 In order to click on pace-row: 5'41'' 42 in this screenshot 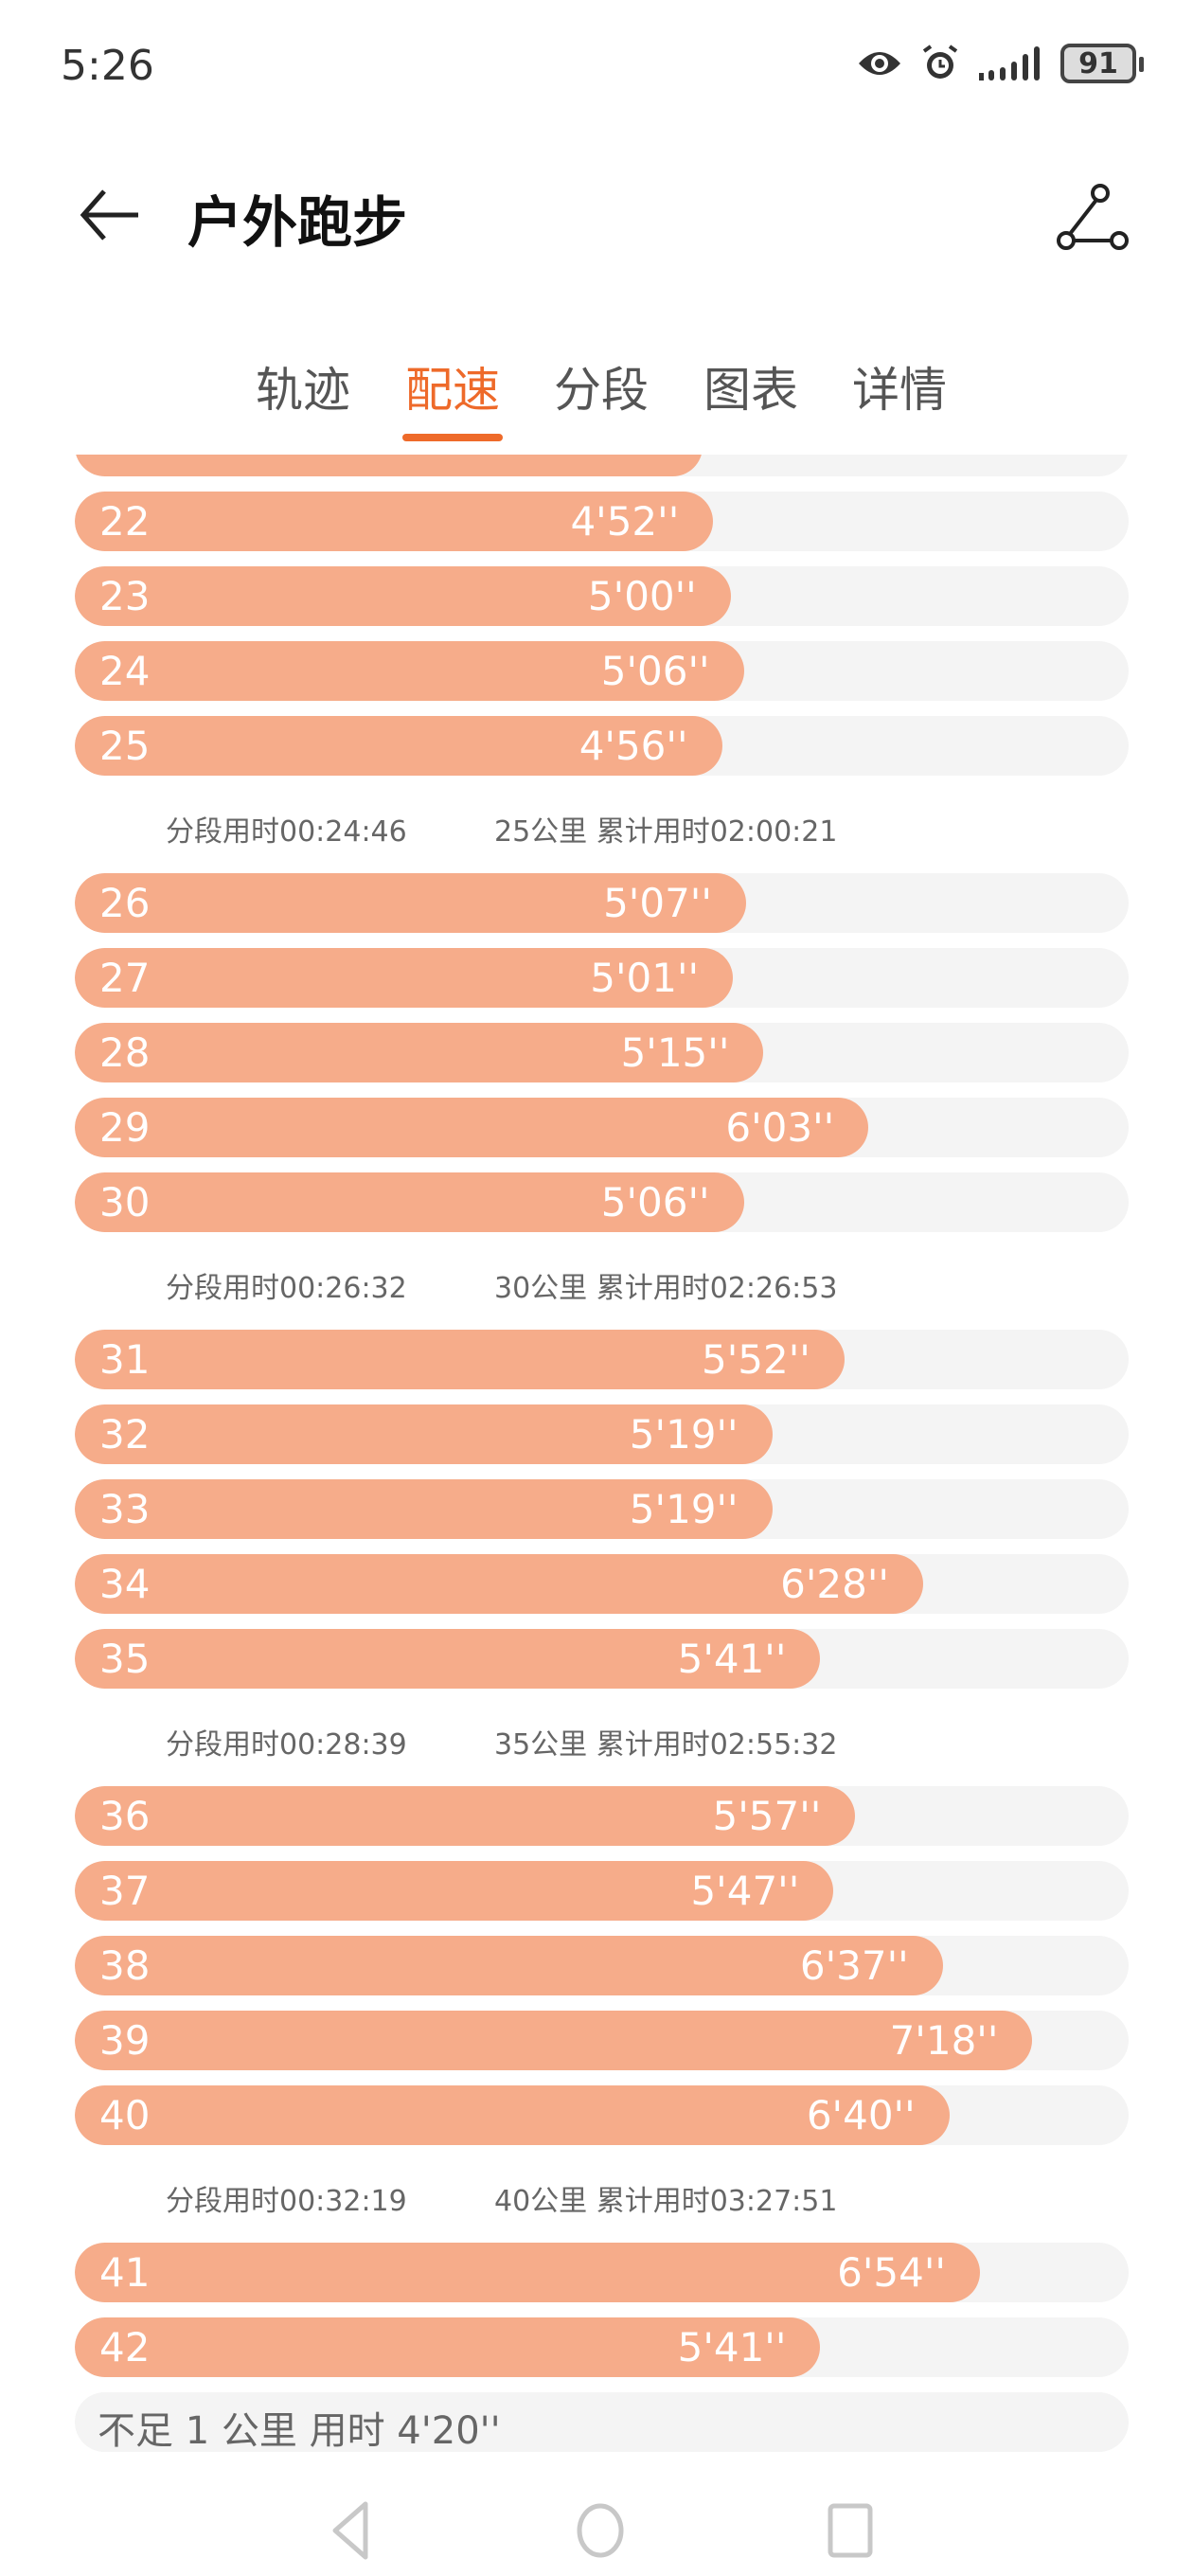, I will do `click(602, 2347)`.